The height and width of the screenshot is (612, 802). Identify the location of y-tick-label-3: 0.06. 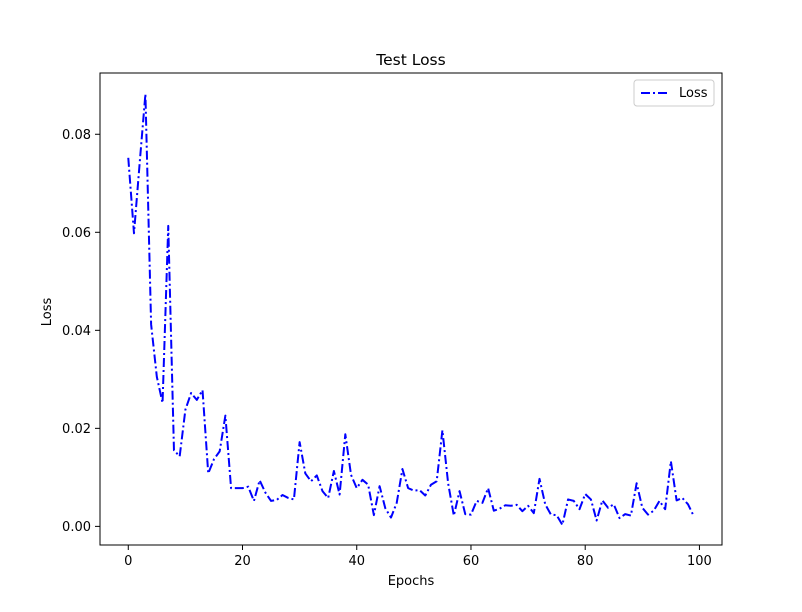
(76, 233).